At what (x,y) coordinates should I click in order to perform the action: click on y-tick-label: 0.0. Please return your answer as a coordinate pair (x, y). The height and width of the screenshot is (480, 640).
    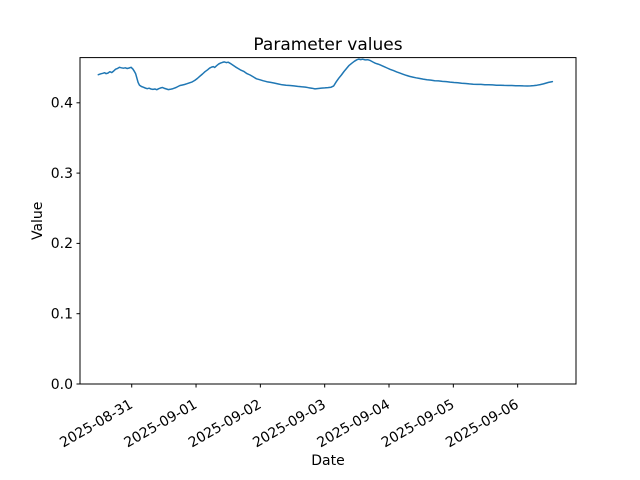
    Looking at the image, I should click on (62, 385).